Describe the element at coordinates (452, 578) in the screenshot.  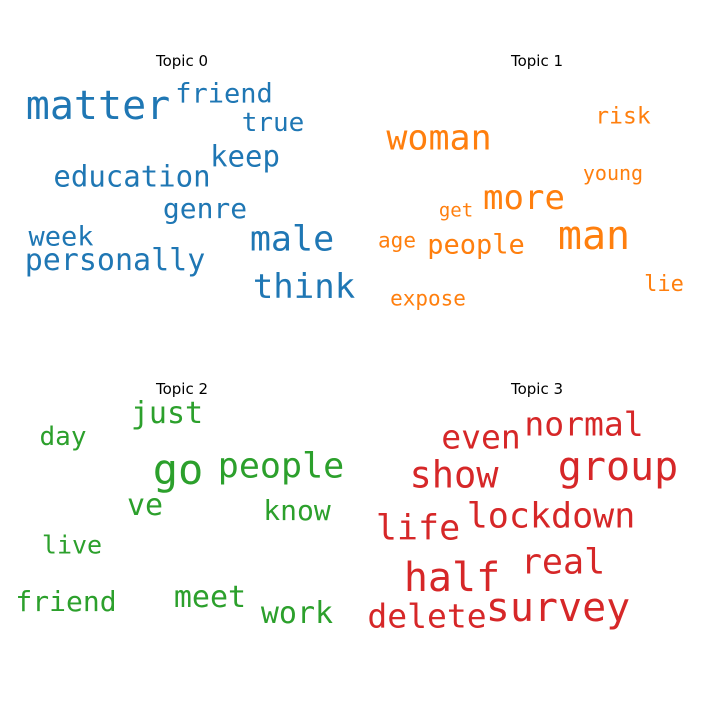
I see `cloud-word: half` at that location.